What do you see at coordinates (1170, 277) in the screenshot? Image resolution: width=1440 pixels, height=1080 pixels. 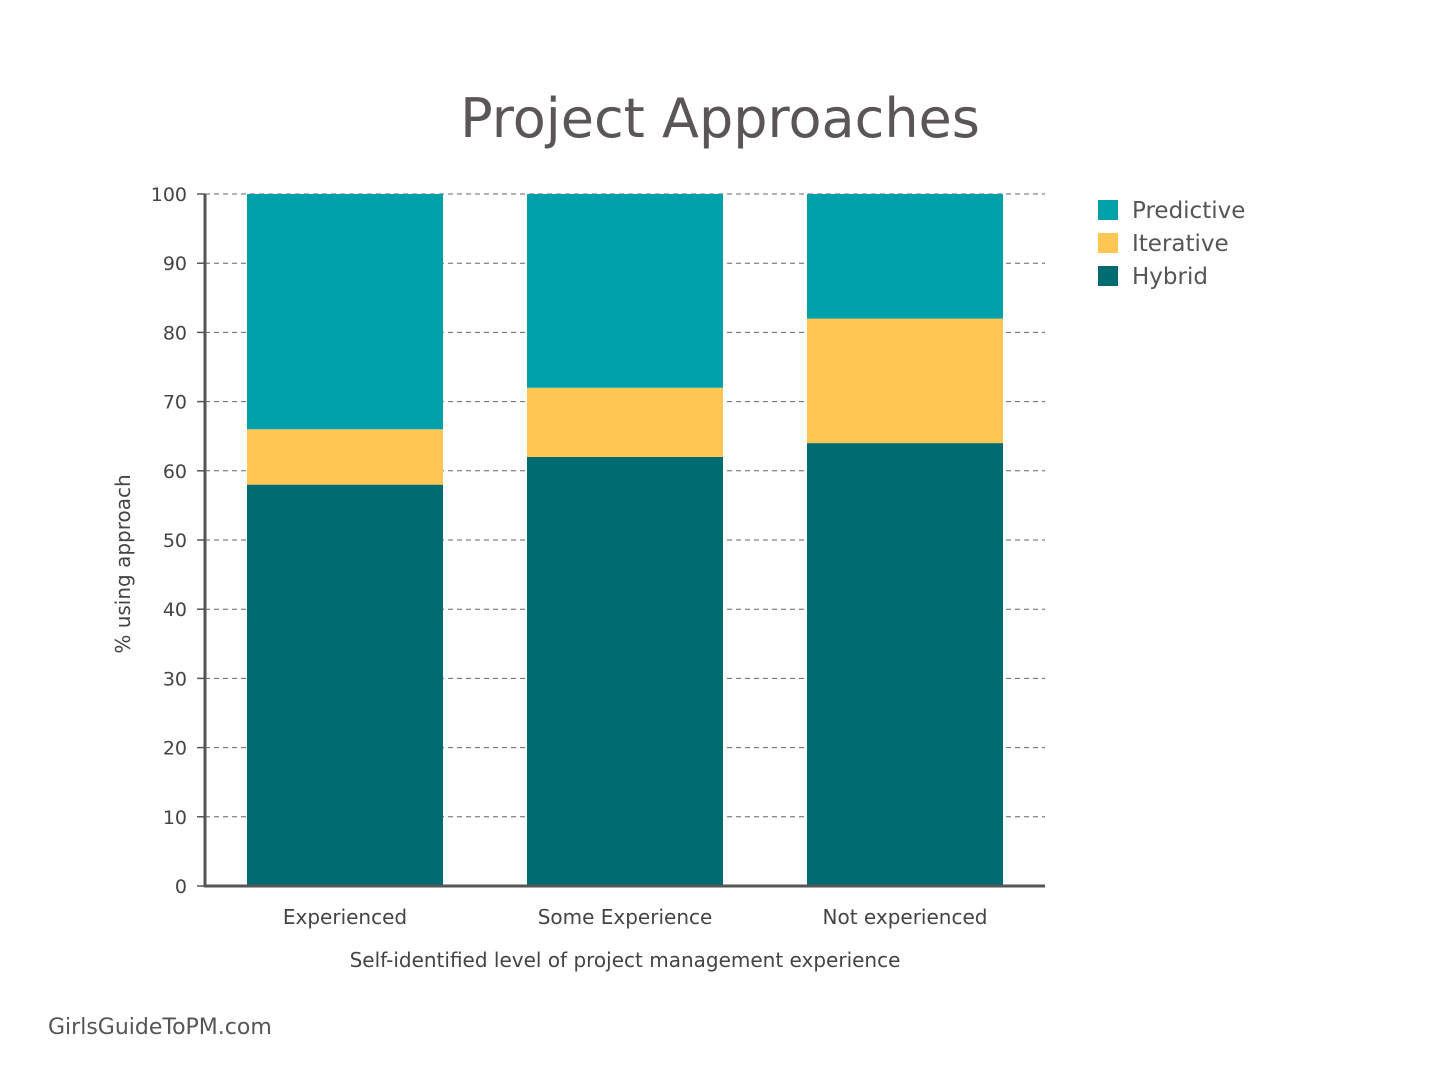 I see `legend-label: Hybrid` at bounding box center [1170, 277].